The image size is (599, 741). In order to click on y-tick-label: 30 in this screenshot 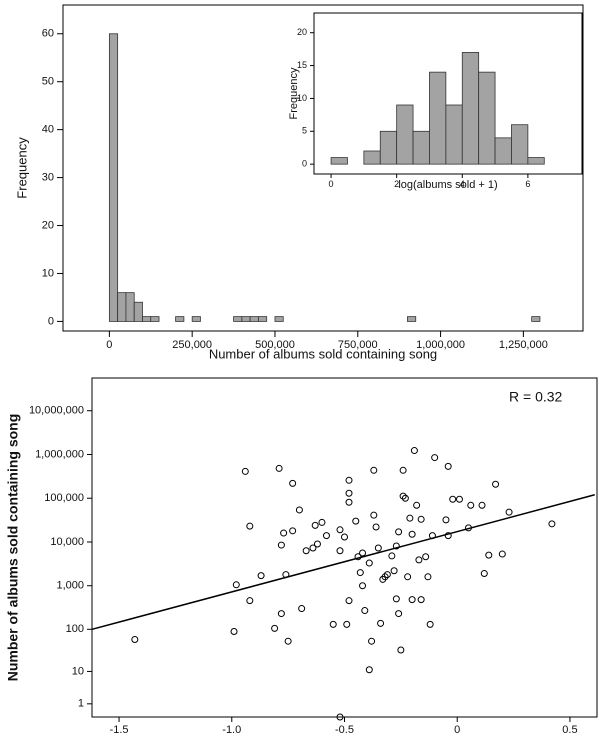, I will do `click(48, 177)`.